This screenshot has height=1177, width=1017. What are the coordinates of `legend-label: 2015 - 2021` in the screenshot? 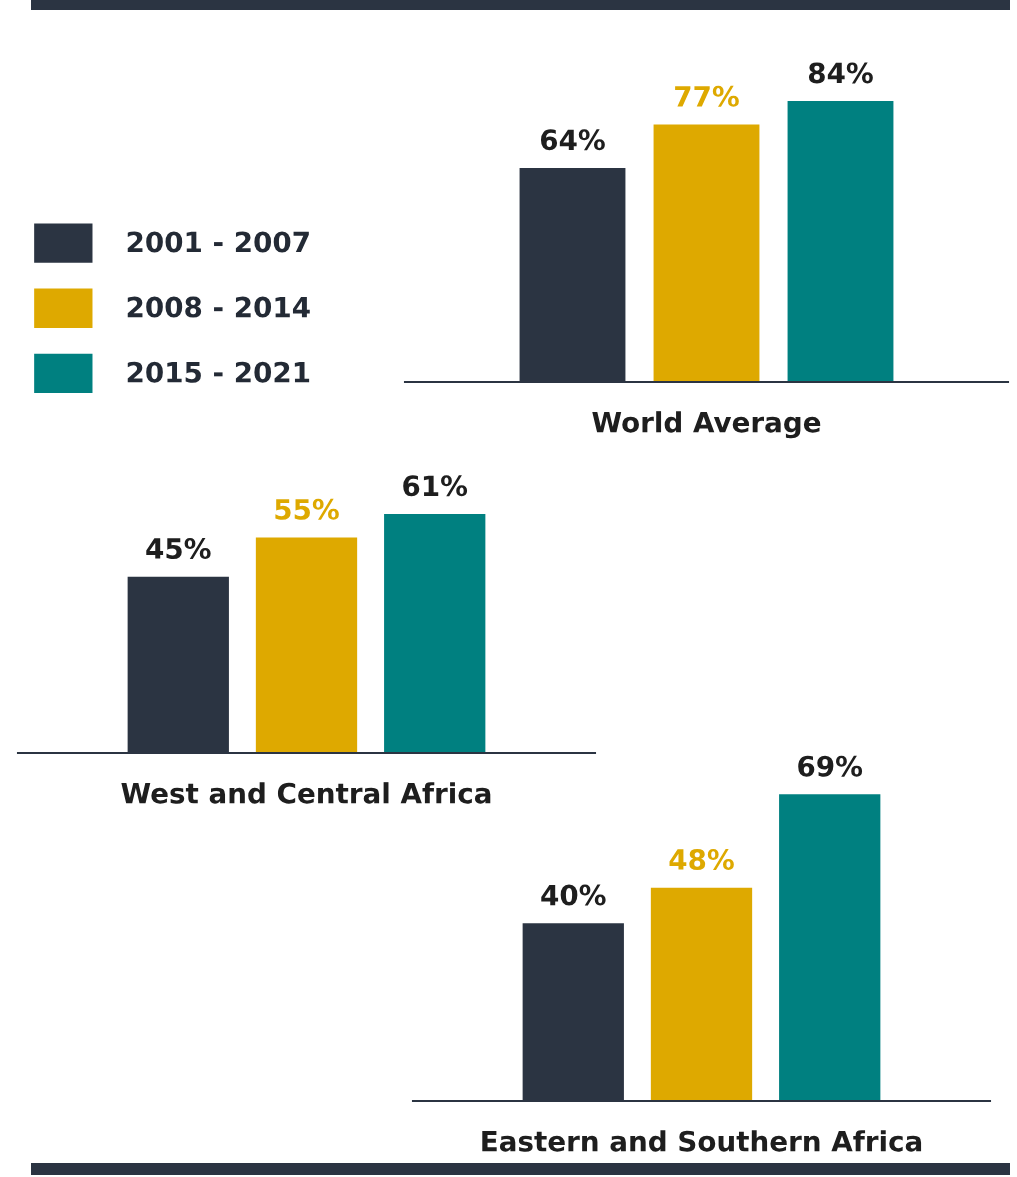 It's located at (218, 372).